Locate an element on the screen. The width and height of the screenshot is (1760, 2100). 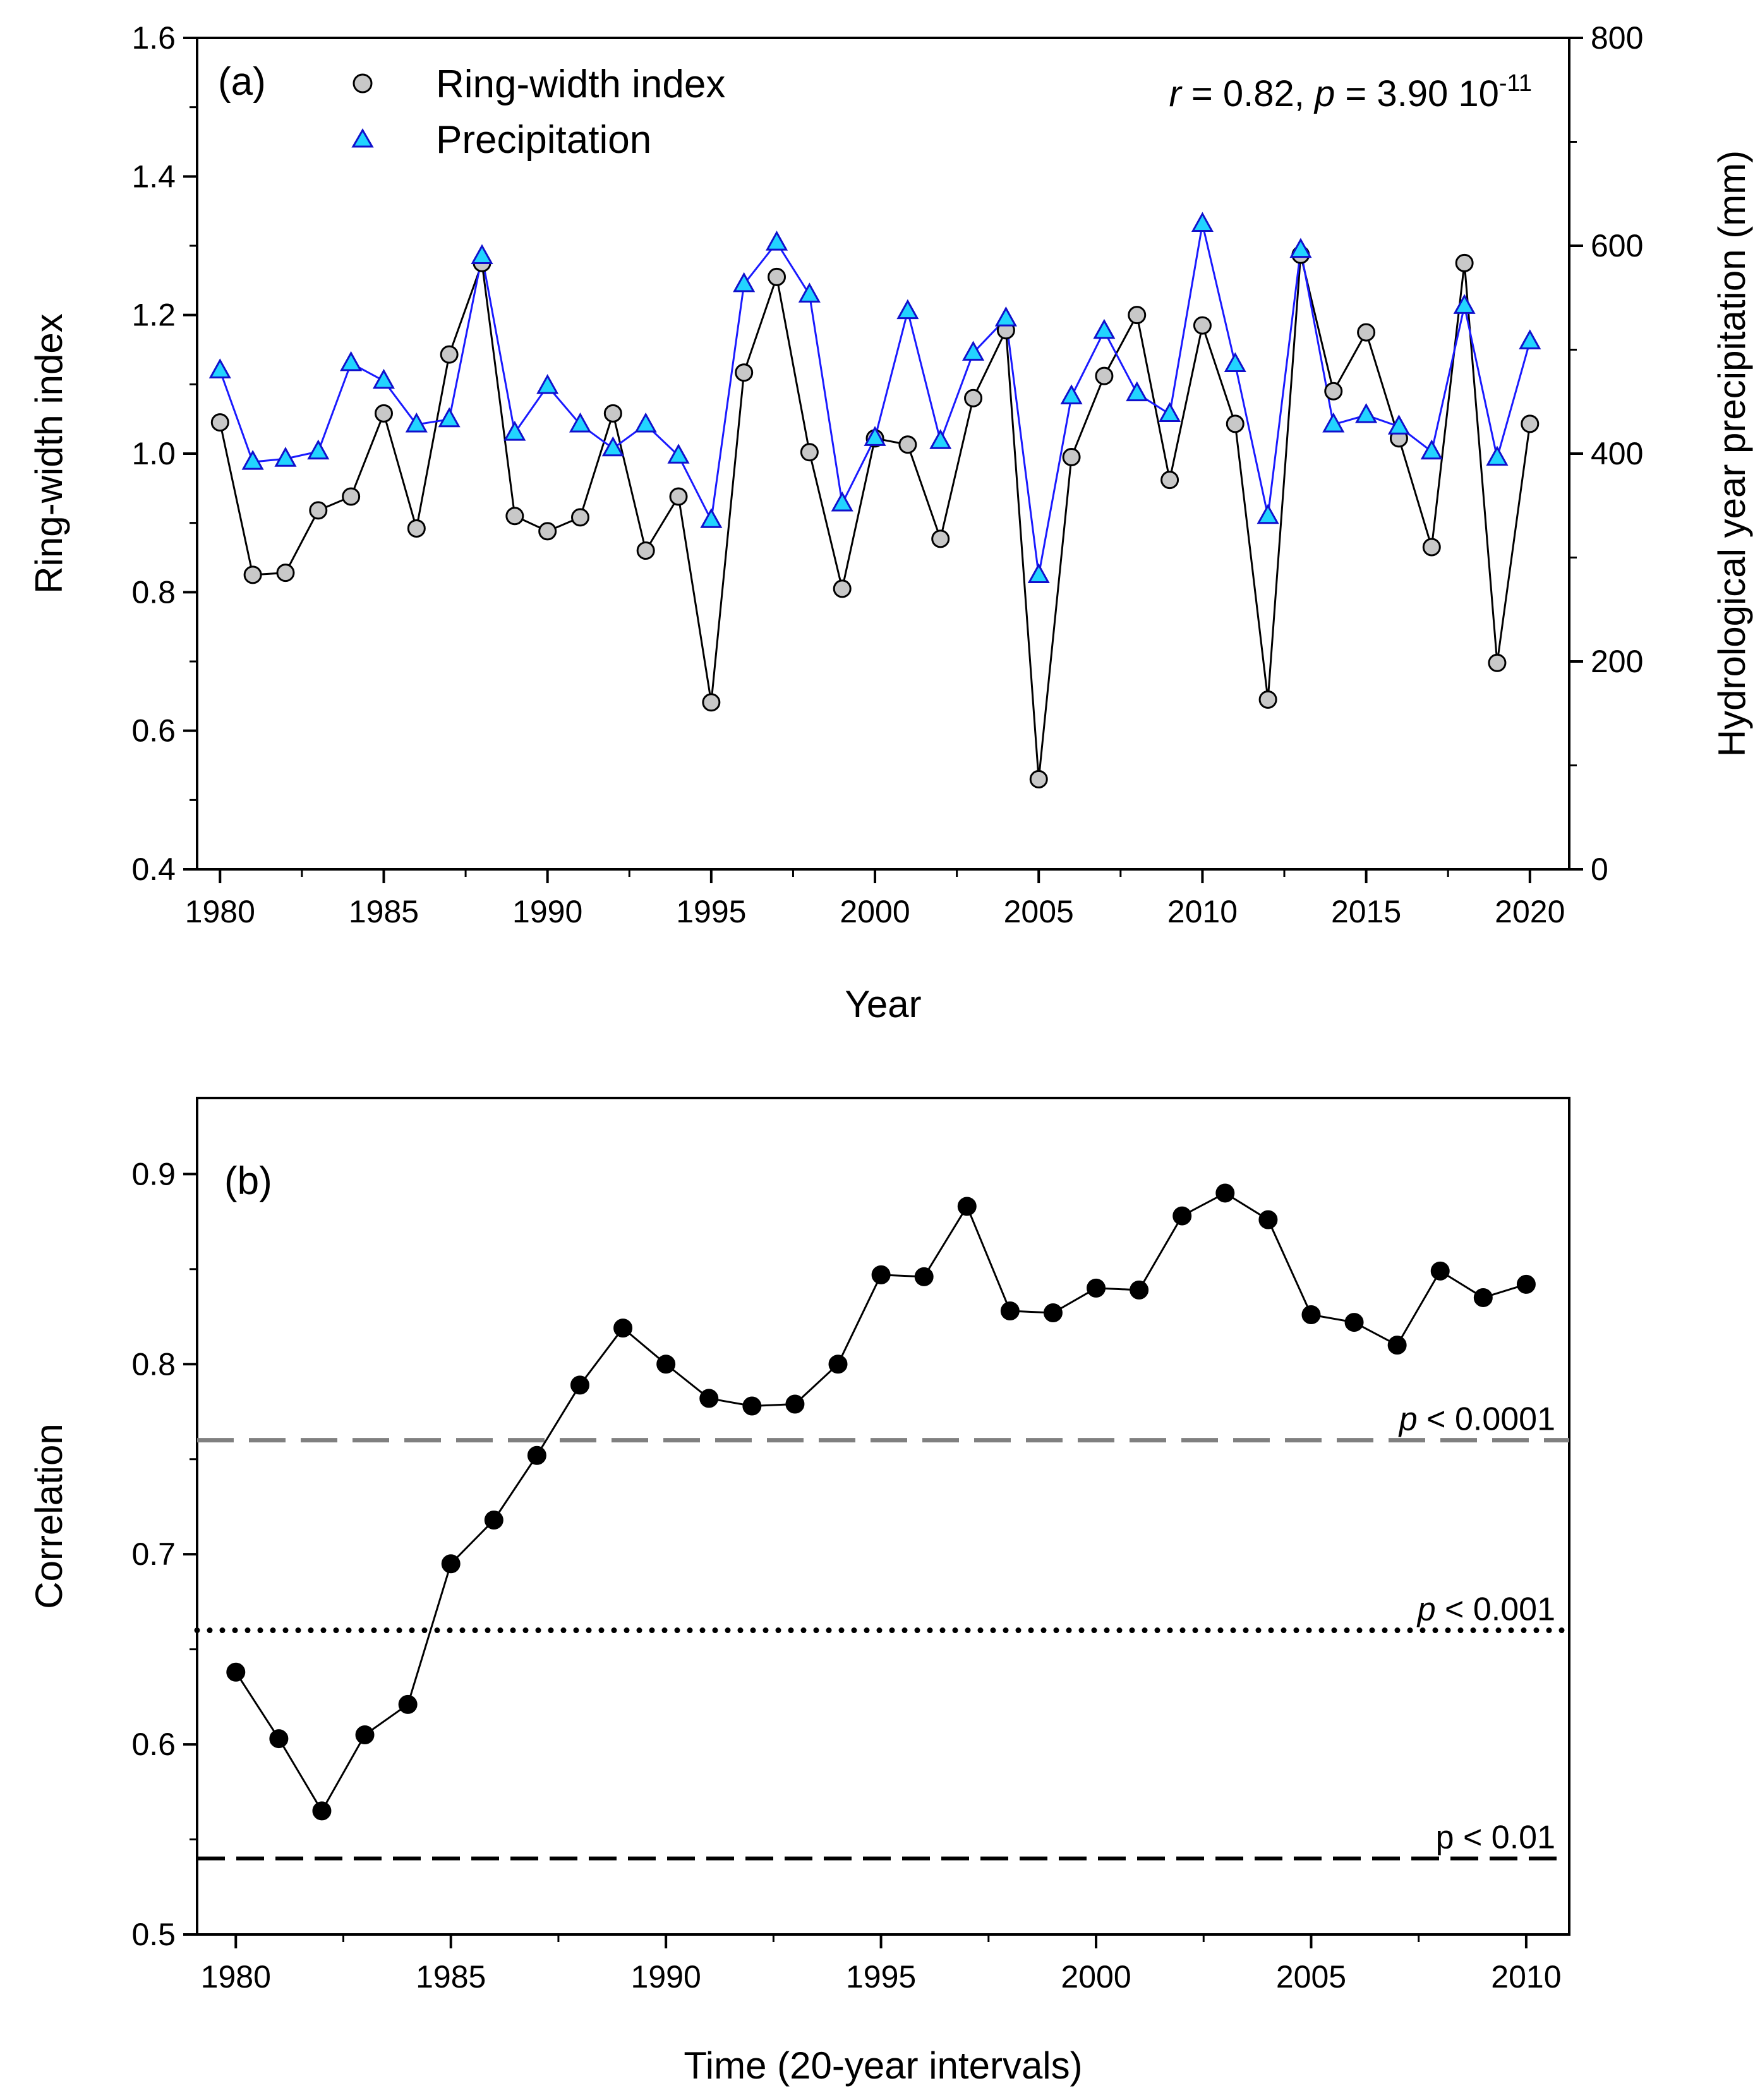
significance-label: p < 0.01 is located at coordinates (1495, 1837).